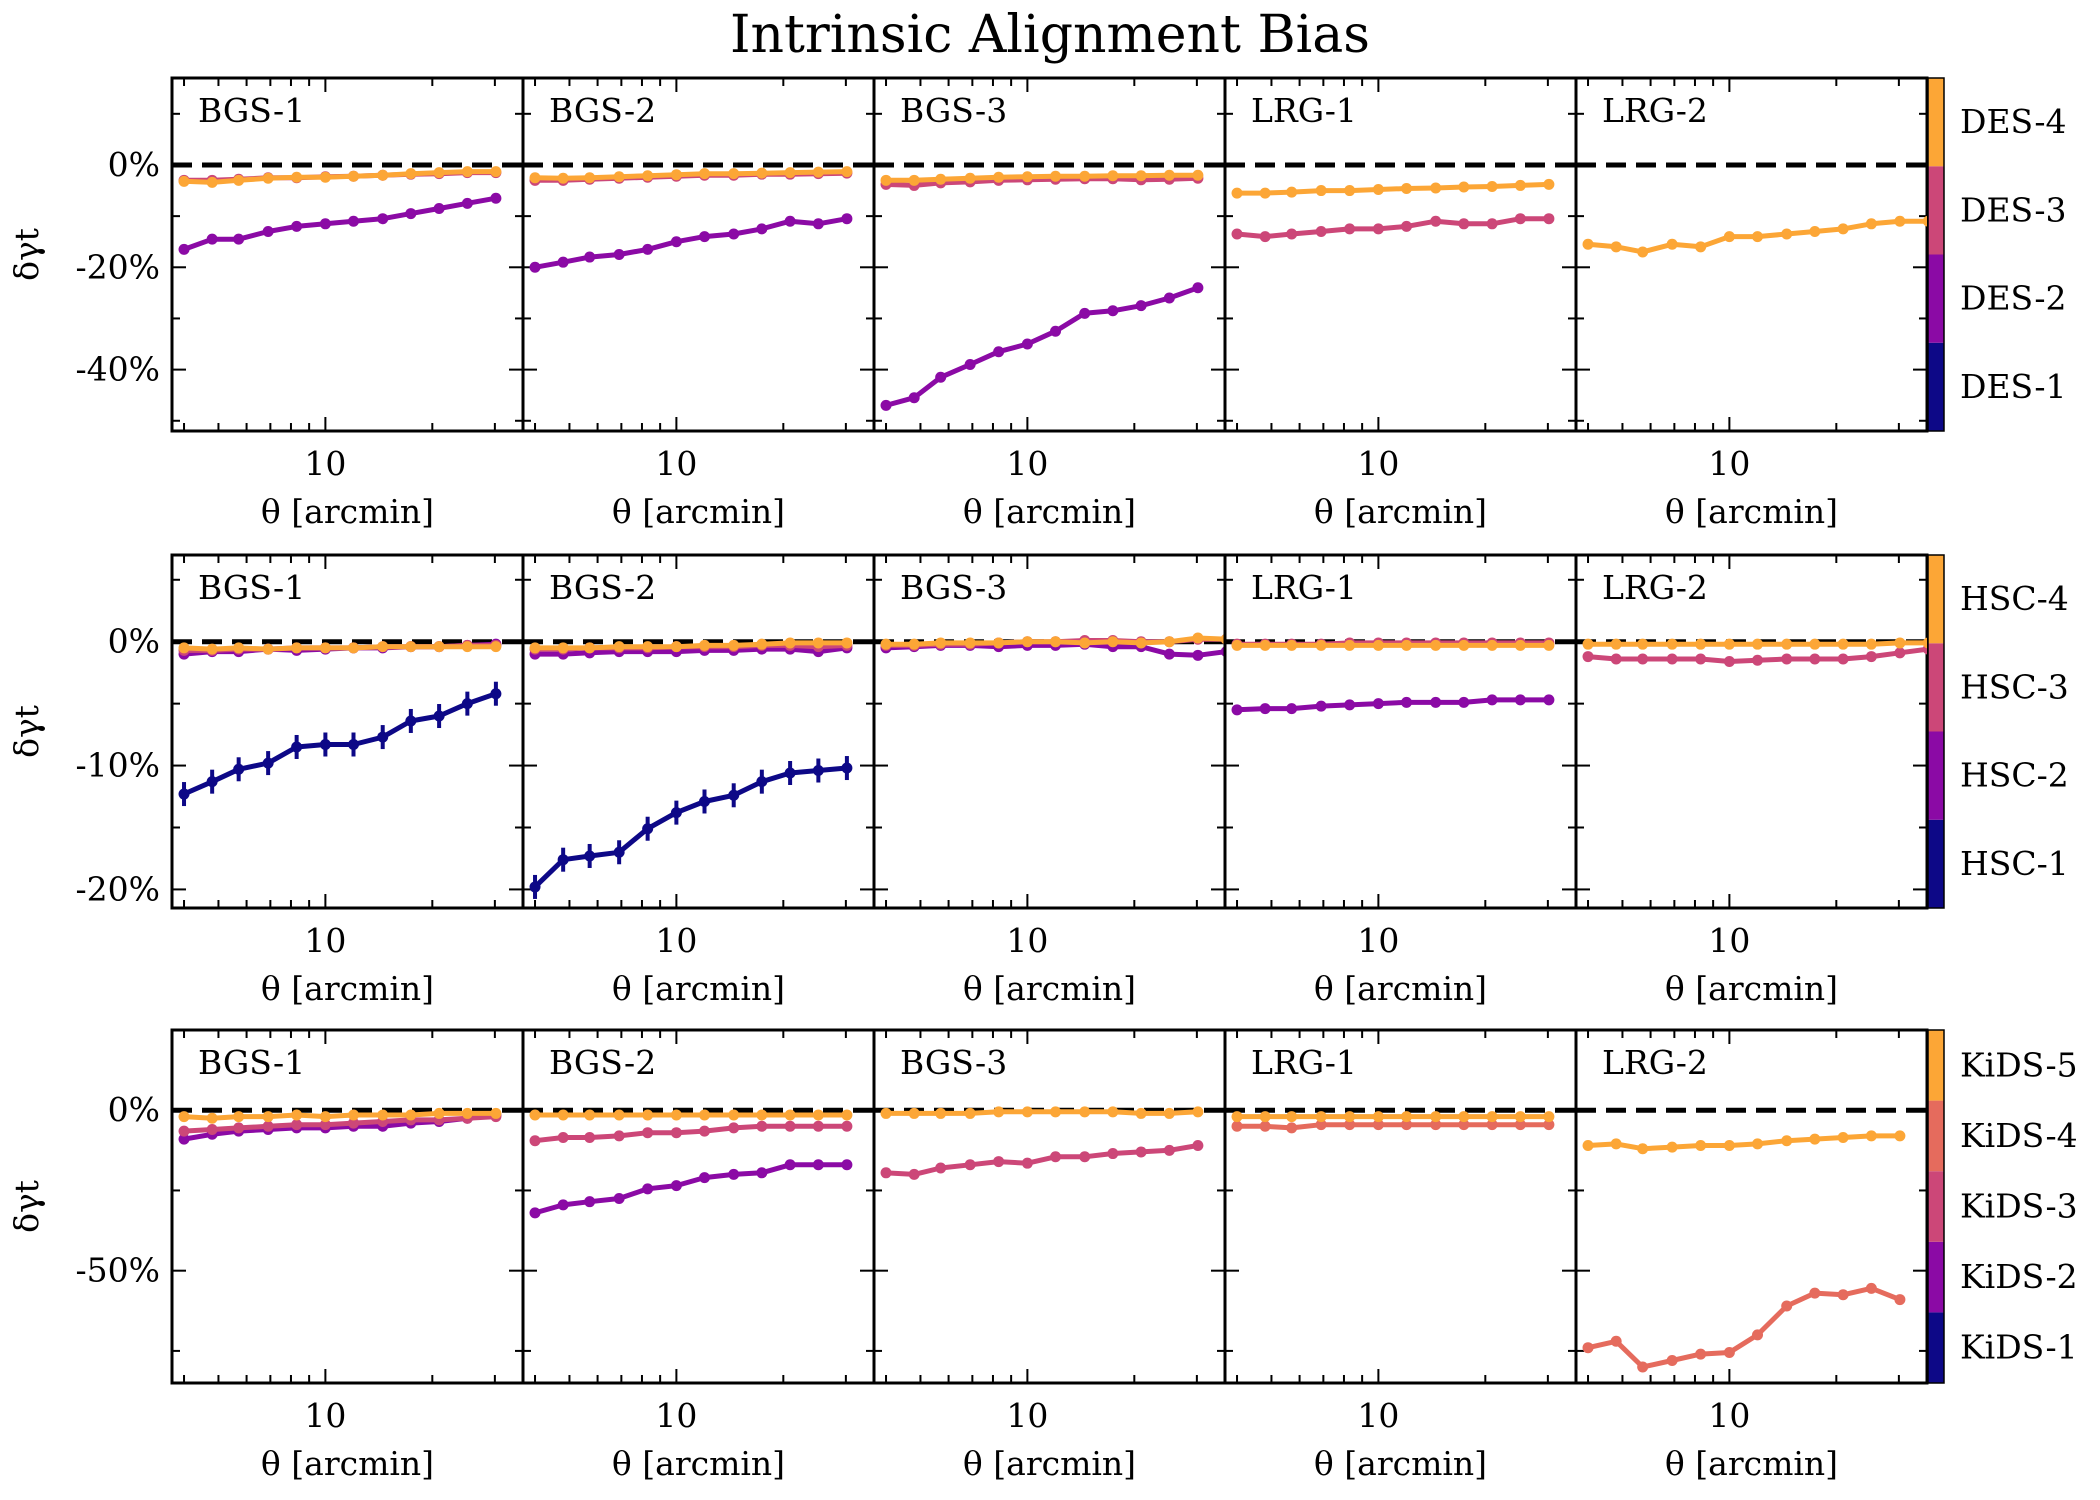 The image size is (2100, 1500). Describe the element at coordinates (1400, 780) in the screenshot. I see `subplot-lrg-1: 10 θ [arcmin] LRG-1` at that location.